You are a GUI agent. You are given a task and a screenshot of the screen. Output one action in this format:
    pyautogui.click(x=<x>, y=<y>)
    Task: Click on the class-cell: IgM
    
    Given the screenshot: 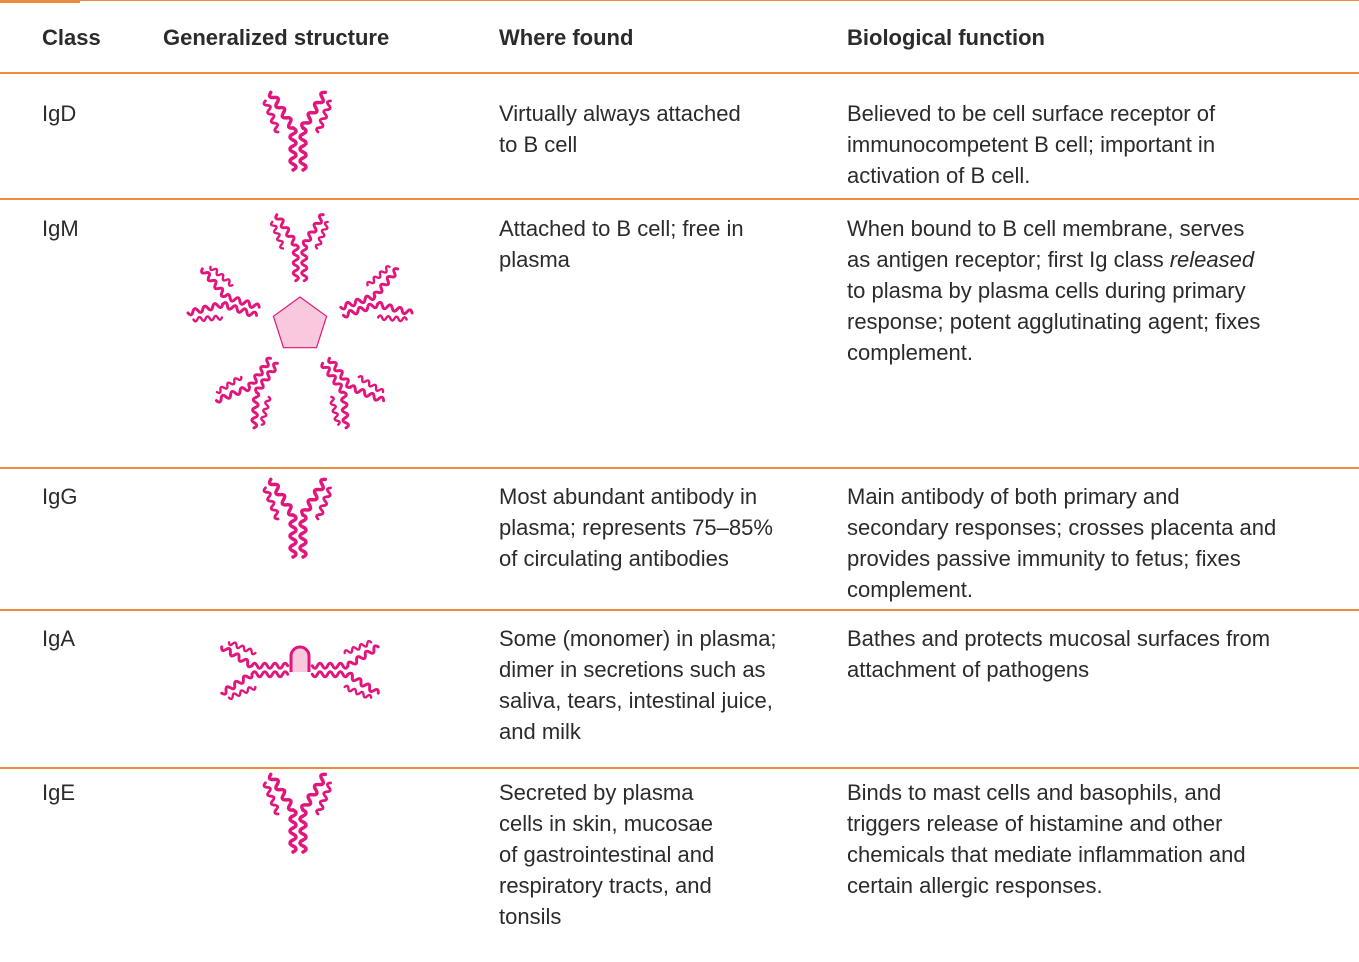 What is the action you would take?
    pyautogui.click(x=60, y=228)
    